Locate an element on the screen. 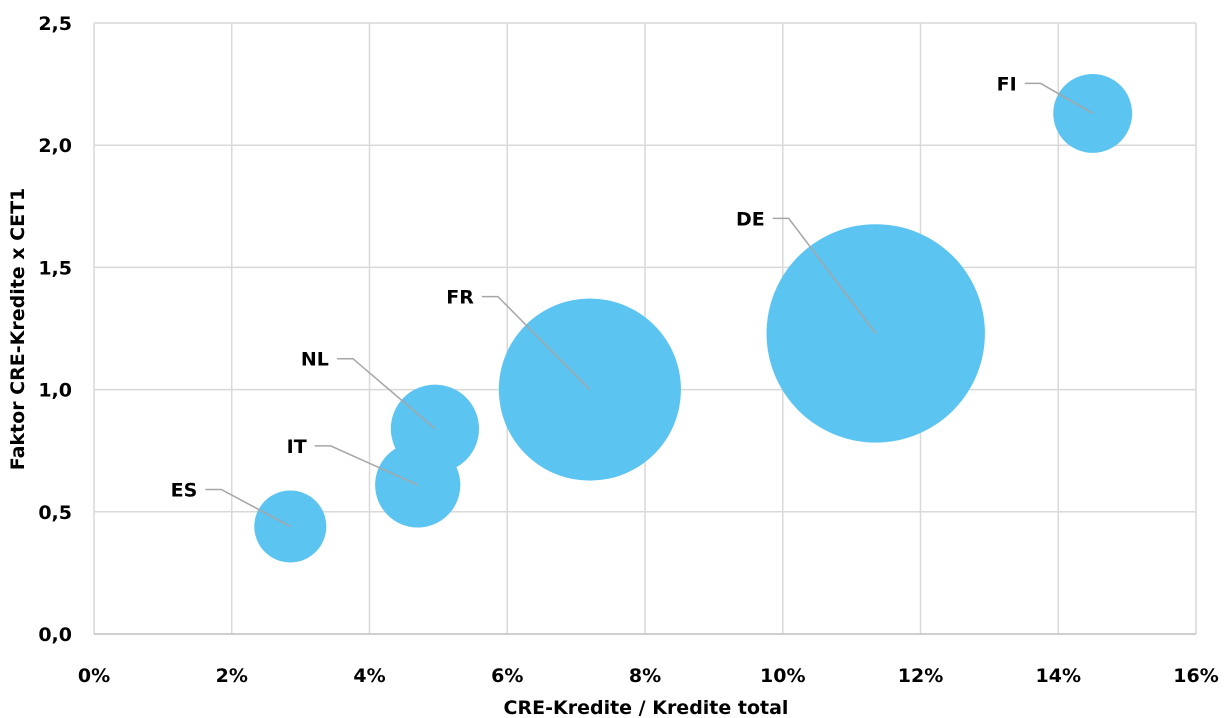  x-tick-label: 0% is located at coordinates (94, 676).